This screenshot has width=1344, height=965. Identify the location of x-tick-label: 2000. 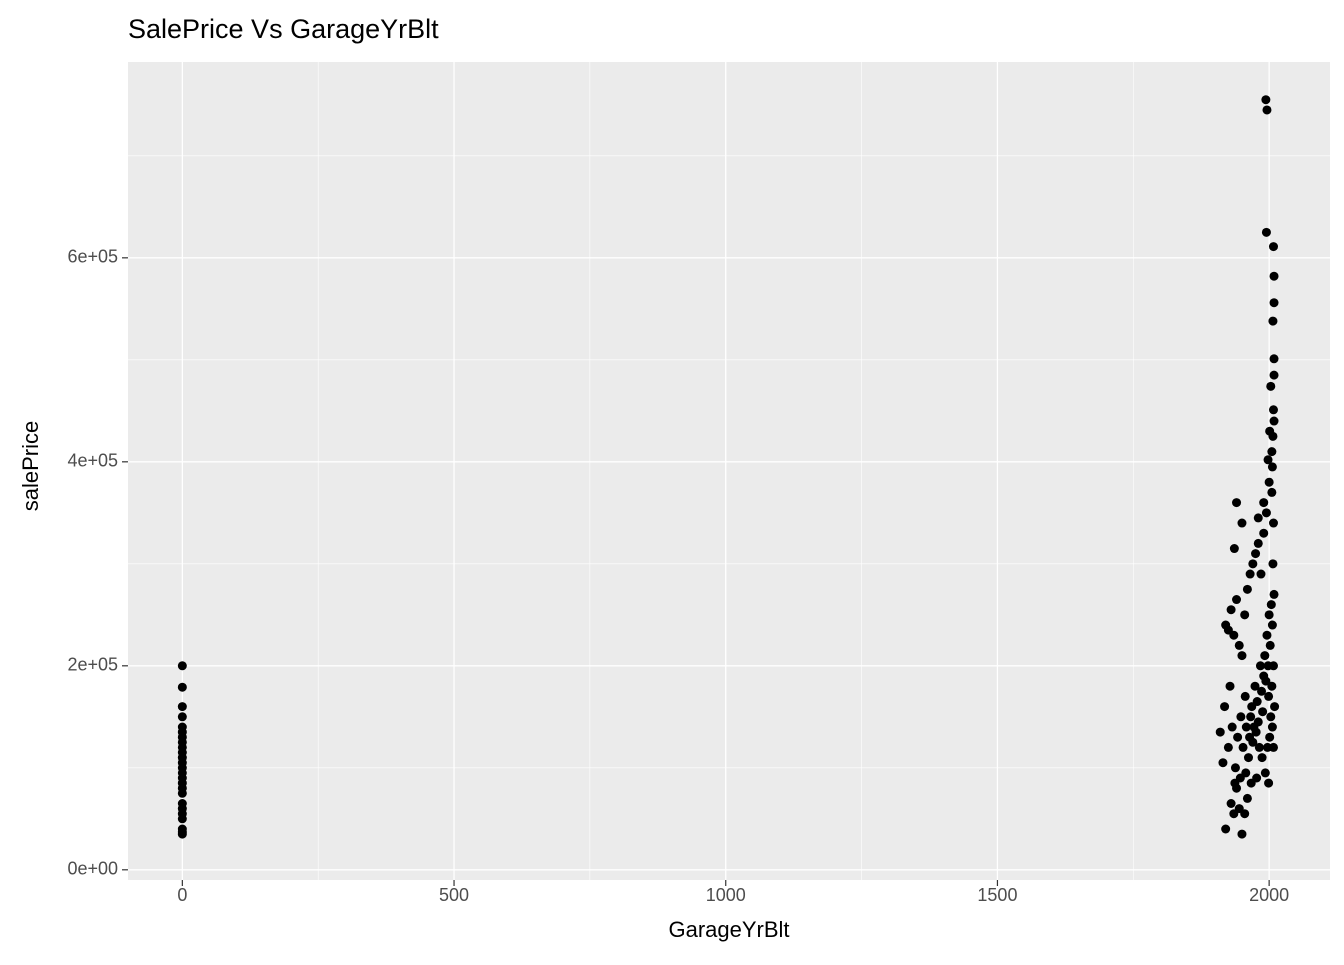
(1269, 895).